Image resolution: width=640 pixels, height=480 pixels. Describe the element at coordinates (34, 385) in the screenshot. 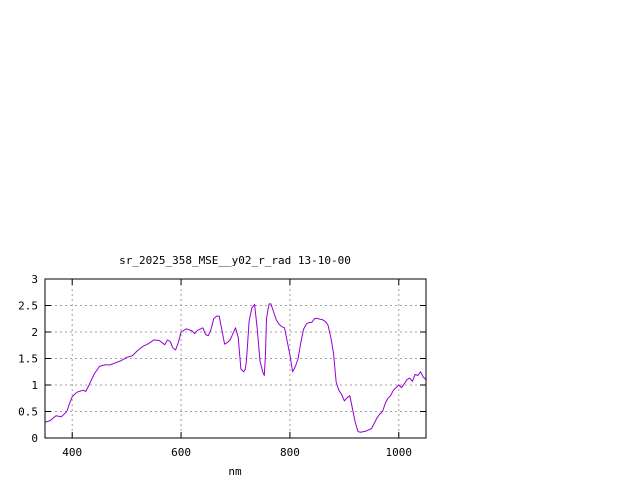

I see `y-tick-label: 1` at that location.